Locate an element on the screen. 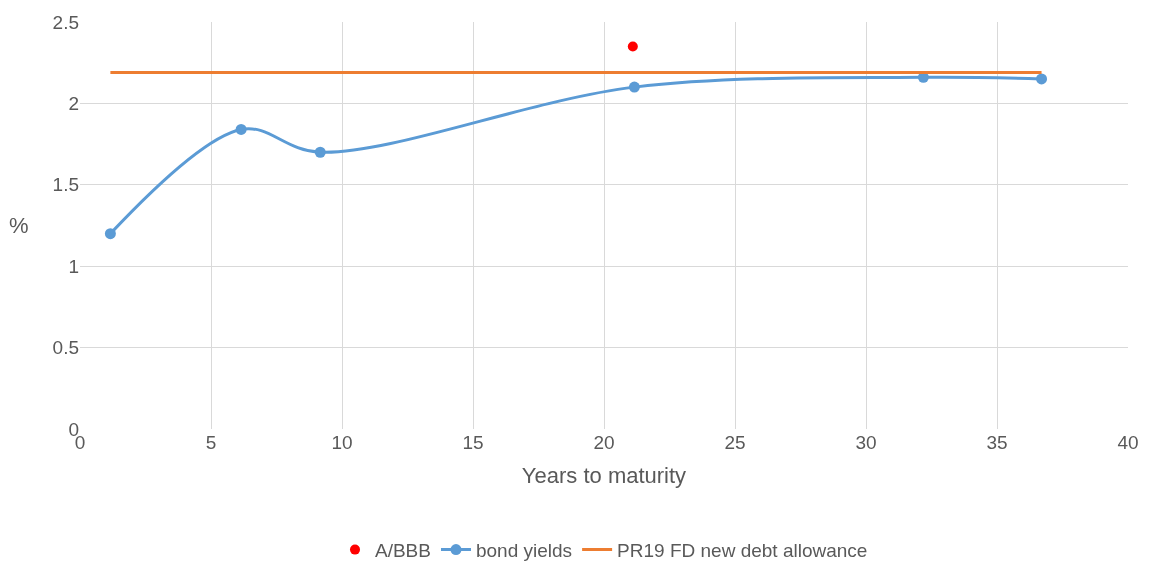 The image size is (1151, 581). x-tick-label: 20 is located at coordinates (604, 442).